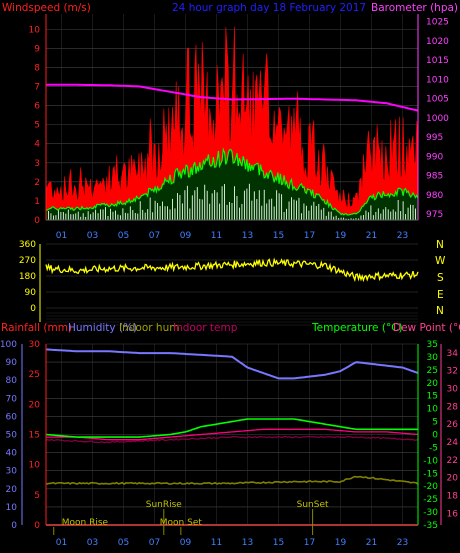 This screenshot has width=460, height=553. What do you see at coordinates (440, 261) in the screenshot?
I see `compass-w: W` at bounding box center [440, 261].